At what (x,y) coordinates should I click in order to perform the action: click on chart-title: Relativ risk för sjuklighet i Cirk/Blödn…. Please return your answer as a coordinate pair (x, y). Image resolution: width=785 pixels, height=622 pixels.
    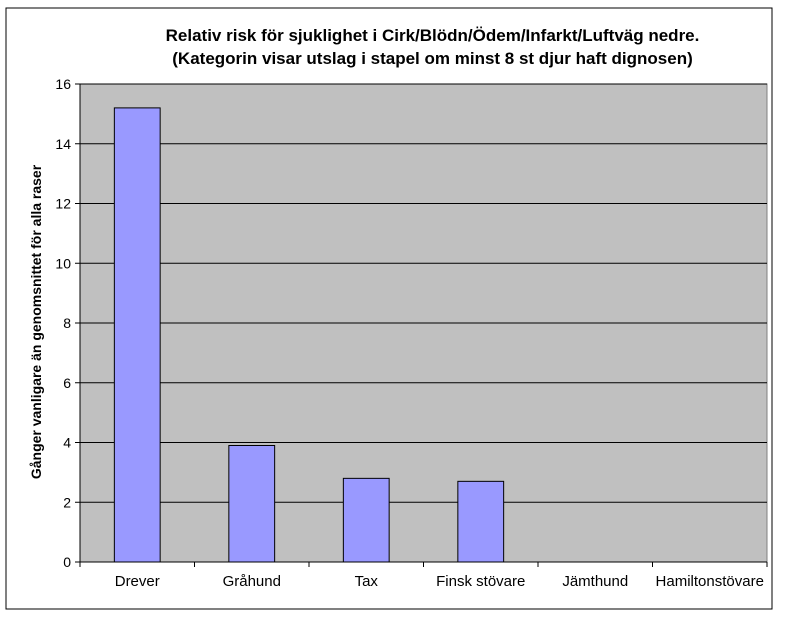
    Looking at the image, I should click on (432, 35).